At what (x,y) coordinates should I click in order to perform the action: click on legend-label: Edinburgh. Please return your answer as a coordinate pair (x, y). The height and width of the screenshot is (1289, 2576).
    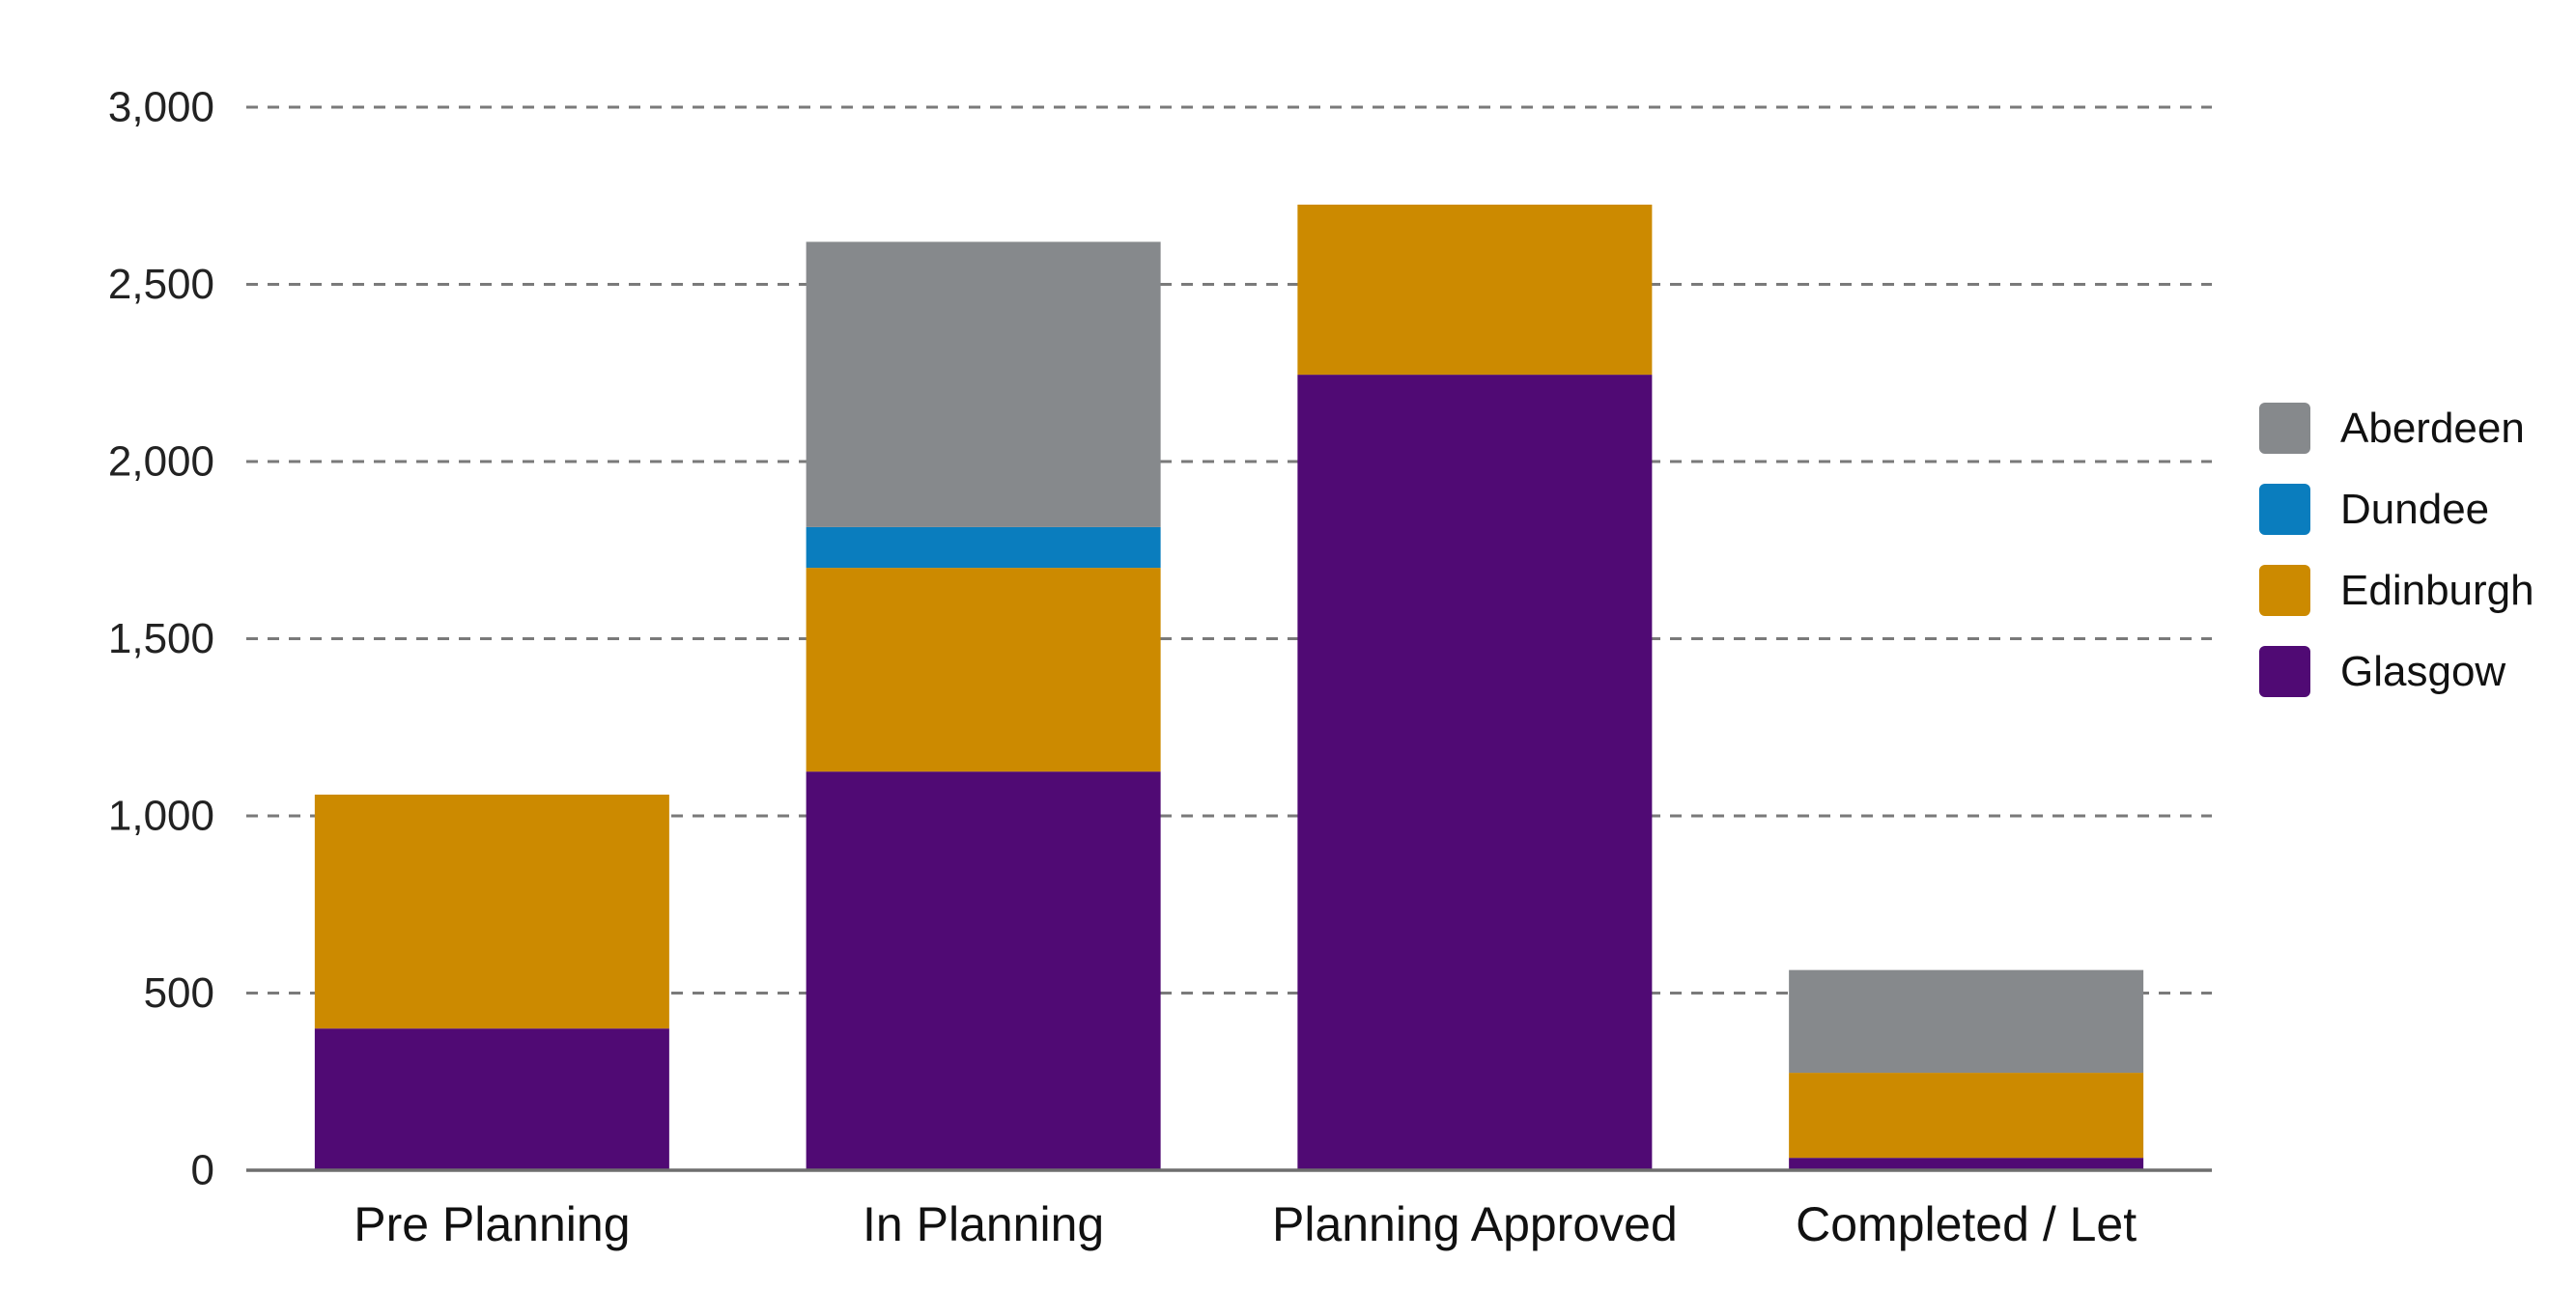
    Looking at the image, I should click on (2437, 590).